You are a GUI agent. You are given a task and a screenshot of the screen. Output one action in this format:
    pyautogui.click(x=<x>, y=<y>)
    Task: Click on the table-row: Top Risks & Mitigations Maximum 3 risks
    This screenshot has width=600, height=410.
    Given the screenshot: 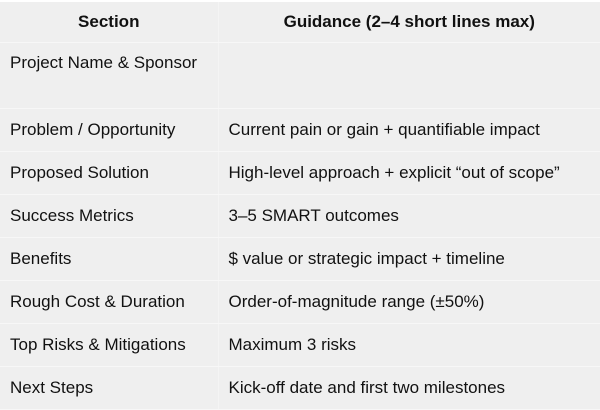 What is the action you would take?
    pyautogui.click(x=300, y=345)
    